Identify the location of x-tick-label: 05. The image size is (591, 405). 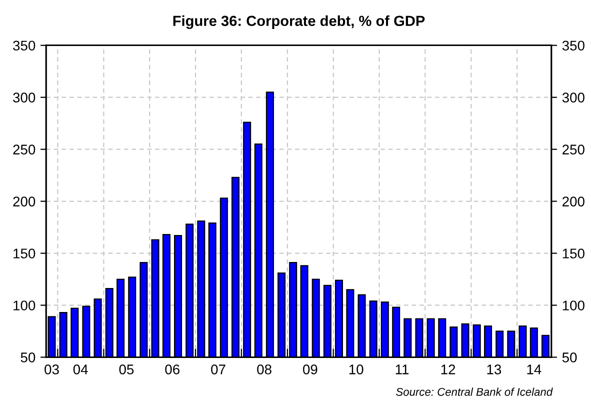
(126, 369).